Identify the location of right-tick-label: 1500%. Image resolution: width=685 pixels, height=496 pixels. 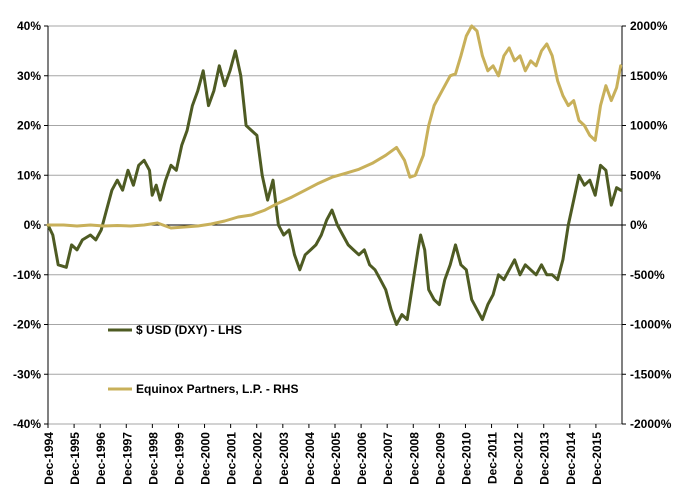
(649, 76).